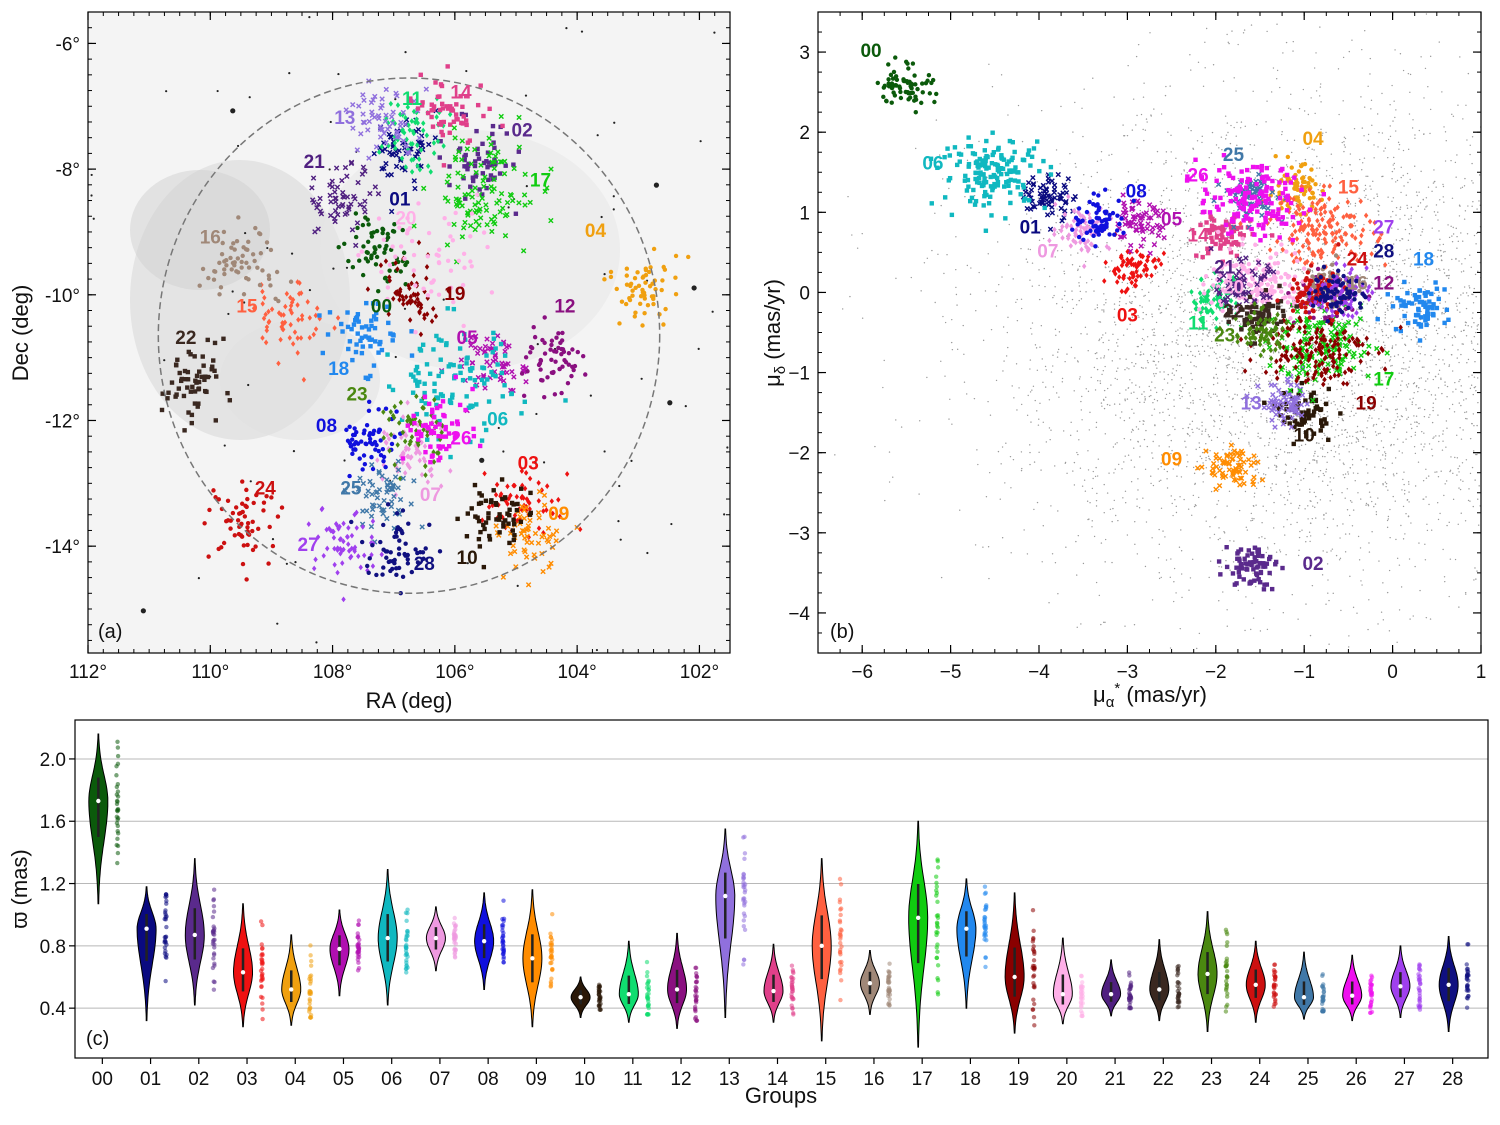 Image resolution: width=1500 pixels, height=1125 pixels. Describe the element at coordinates (396, 549) in the screenshot. I see `group-28-sky-points` at that location.